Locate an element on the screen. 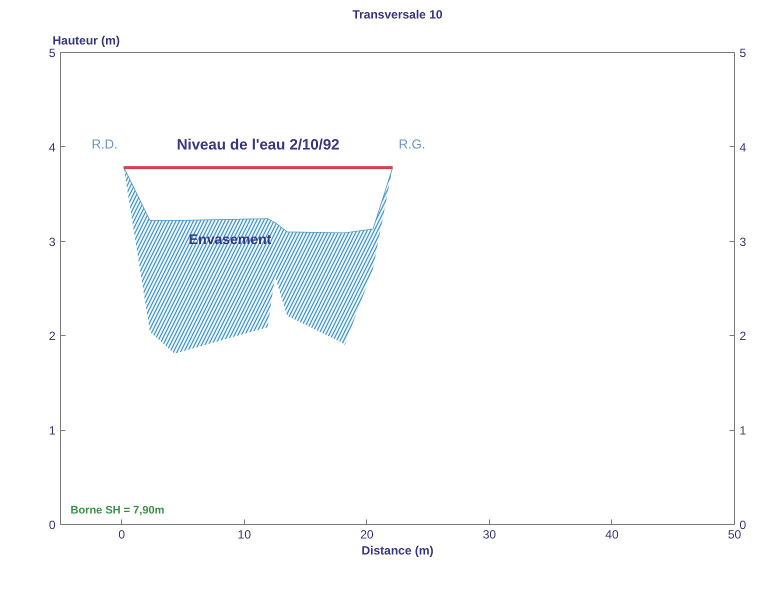 The height and width of the screenshot is (594, 784). x-tick-label: 20 is located at coordinates (367, 535).